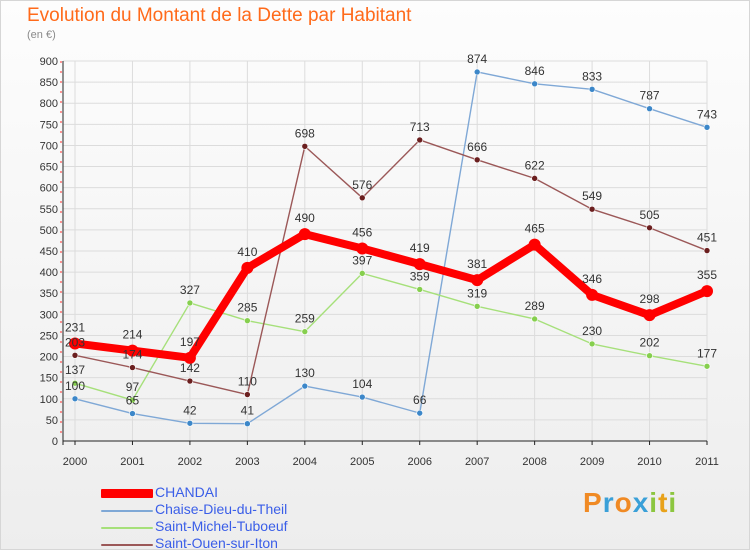  I want to click on data-label-saint-michel-tuboeuf: 202, so click(650, 343).